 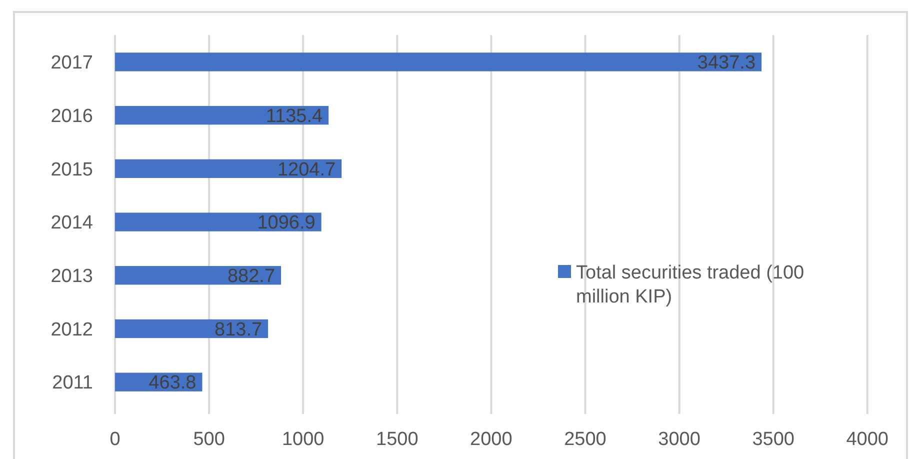 I want to click on y-tick-label: 2017, so click(x=71, y=63).